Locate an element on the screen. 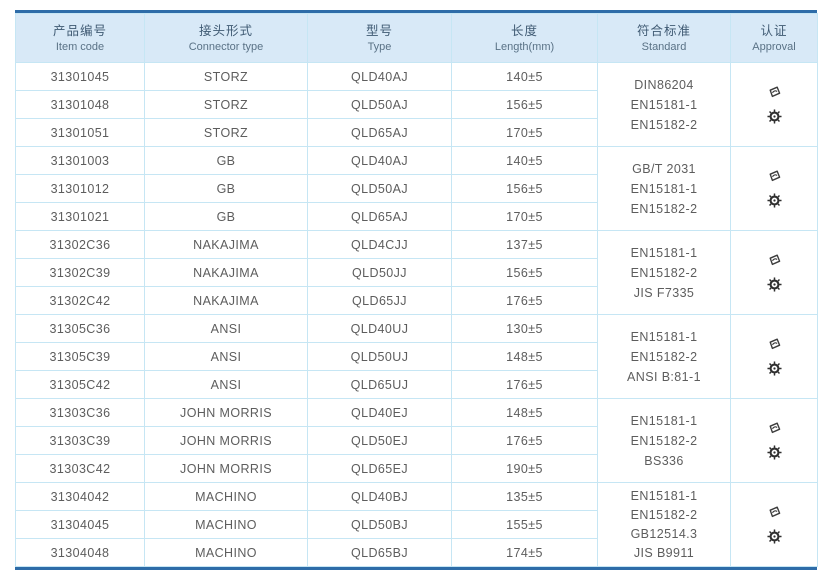  table-row: 31305C42 ANSI QLD65UJ 176±5 is located at coordinates (416, 384).